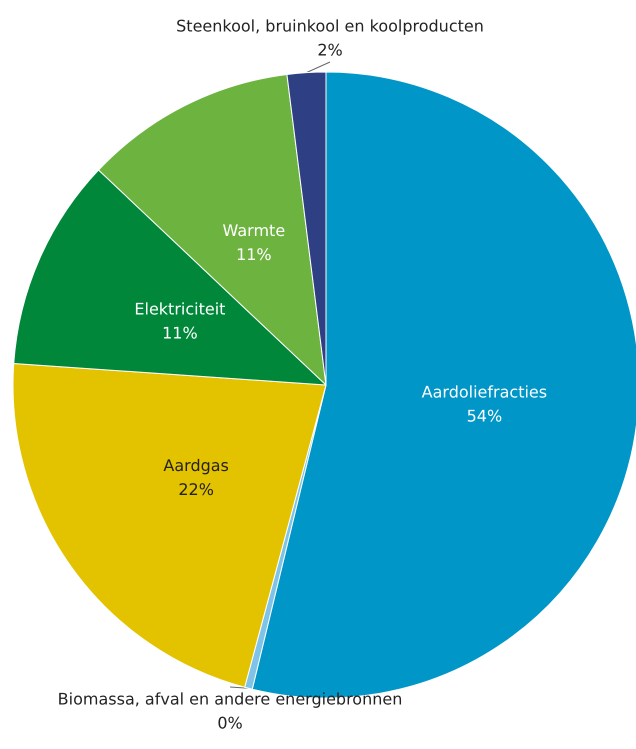 Image resolution: width=636 pixels, height=749 pixels. I want to click on slice-label: Steenkool, bruinkool en koolproducten, so click(330, 26).